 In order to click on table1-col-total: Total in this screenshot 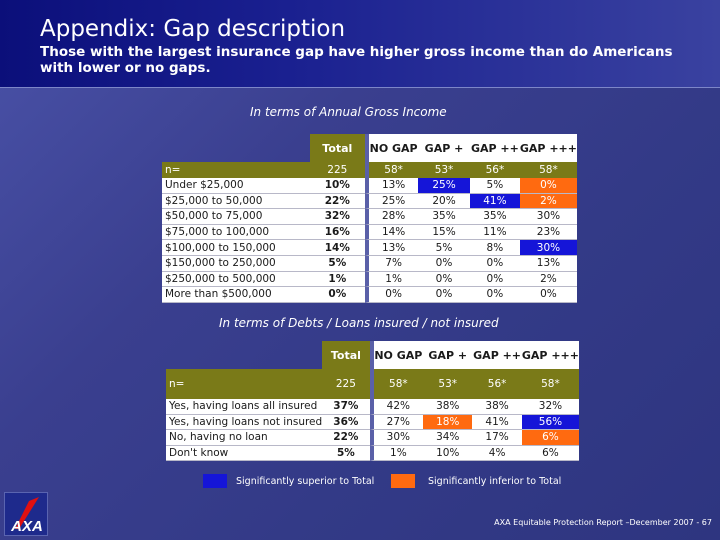, I will do `click(337, 148)`.